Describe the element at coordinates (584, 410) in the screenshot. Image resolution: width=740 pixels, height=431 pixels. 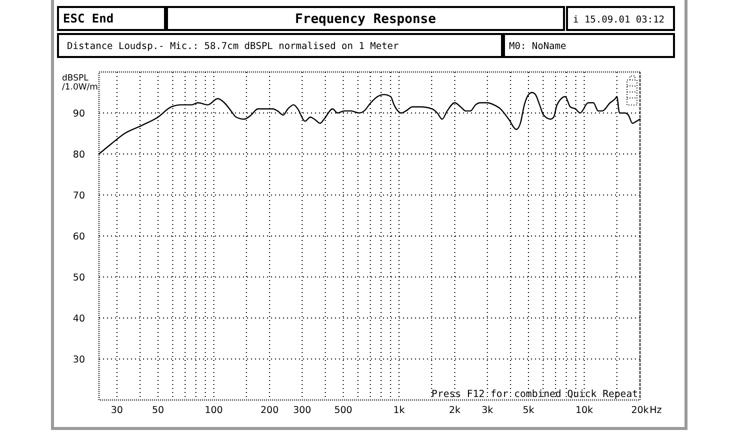
I see `x-tick-label: 10k` at that location.